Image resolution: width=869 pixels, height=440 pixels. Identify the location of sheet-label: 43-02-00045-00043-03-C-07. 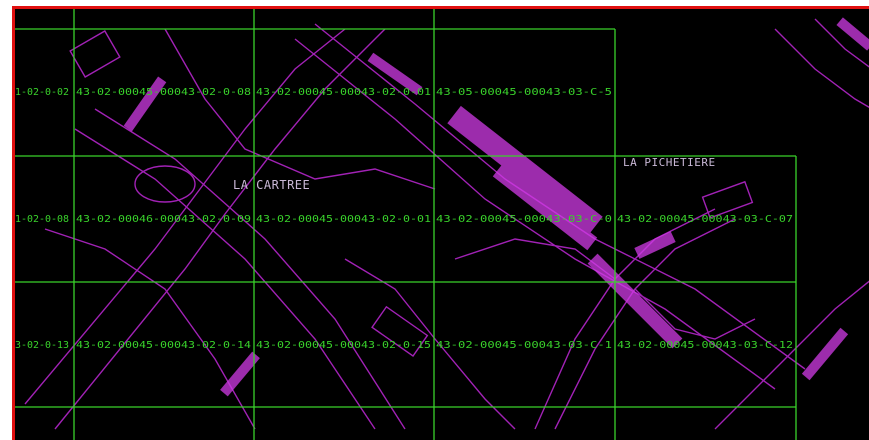
(705, 219).